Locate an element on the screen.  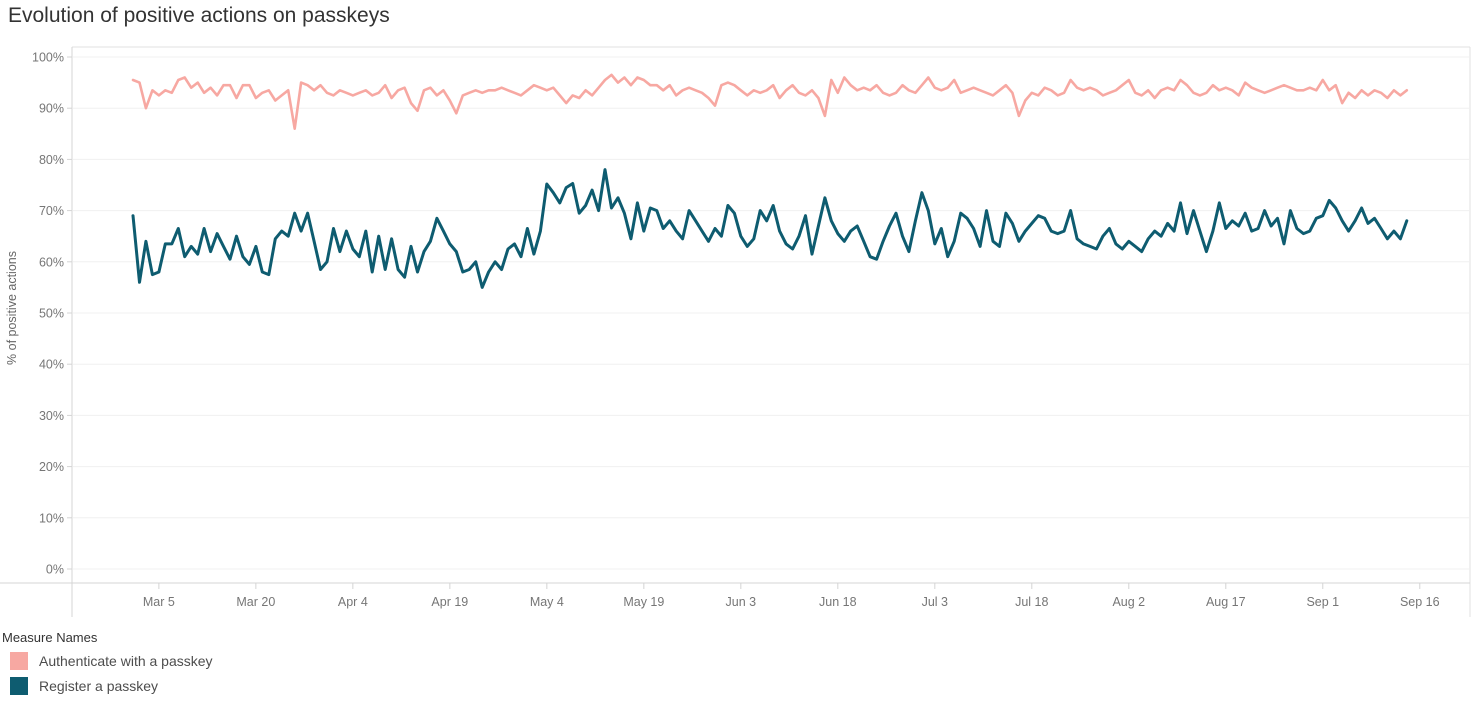
y-tick-label: 60% is located at coordinates (51, 262).